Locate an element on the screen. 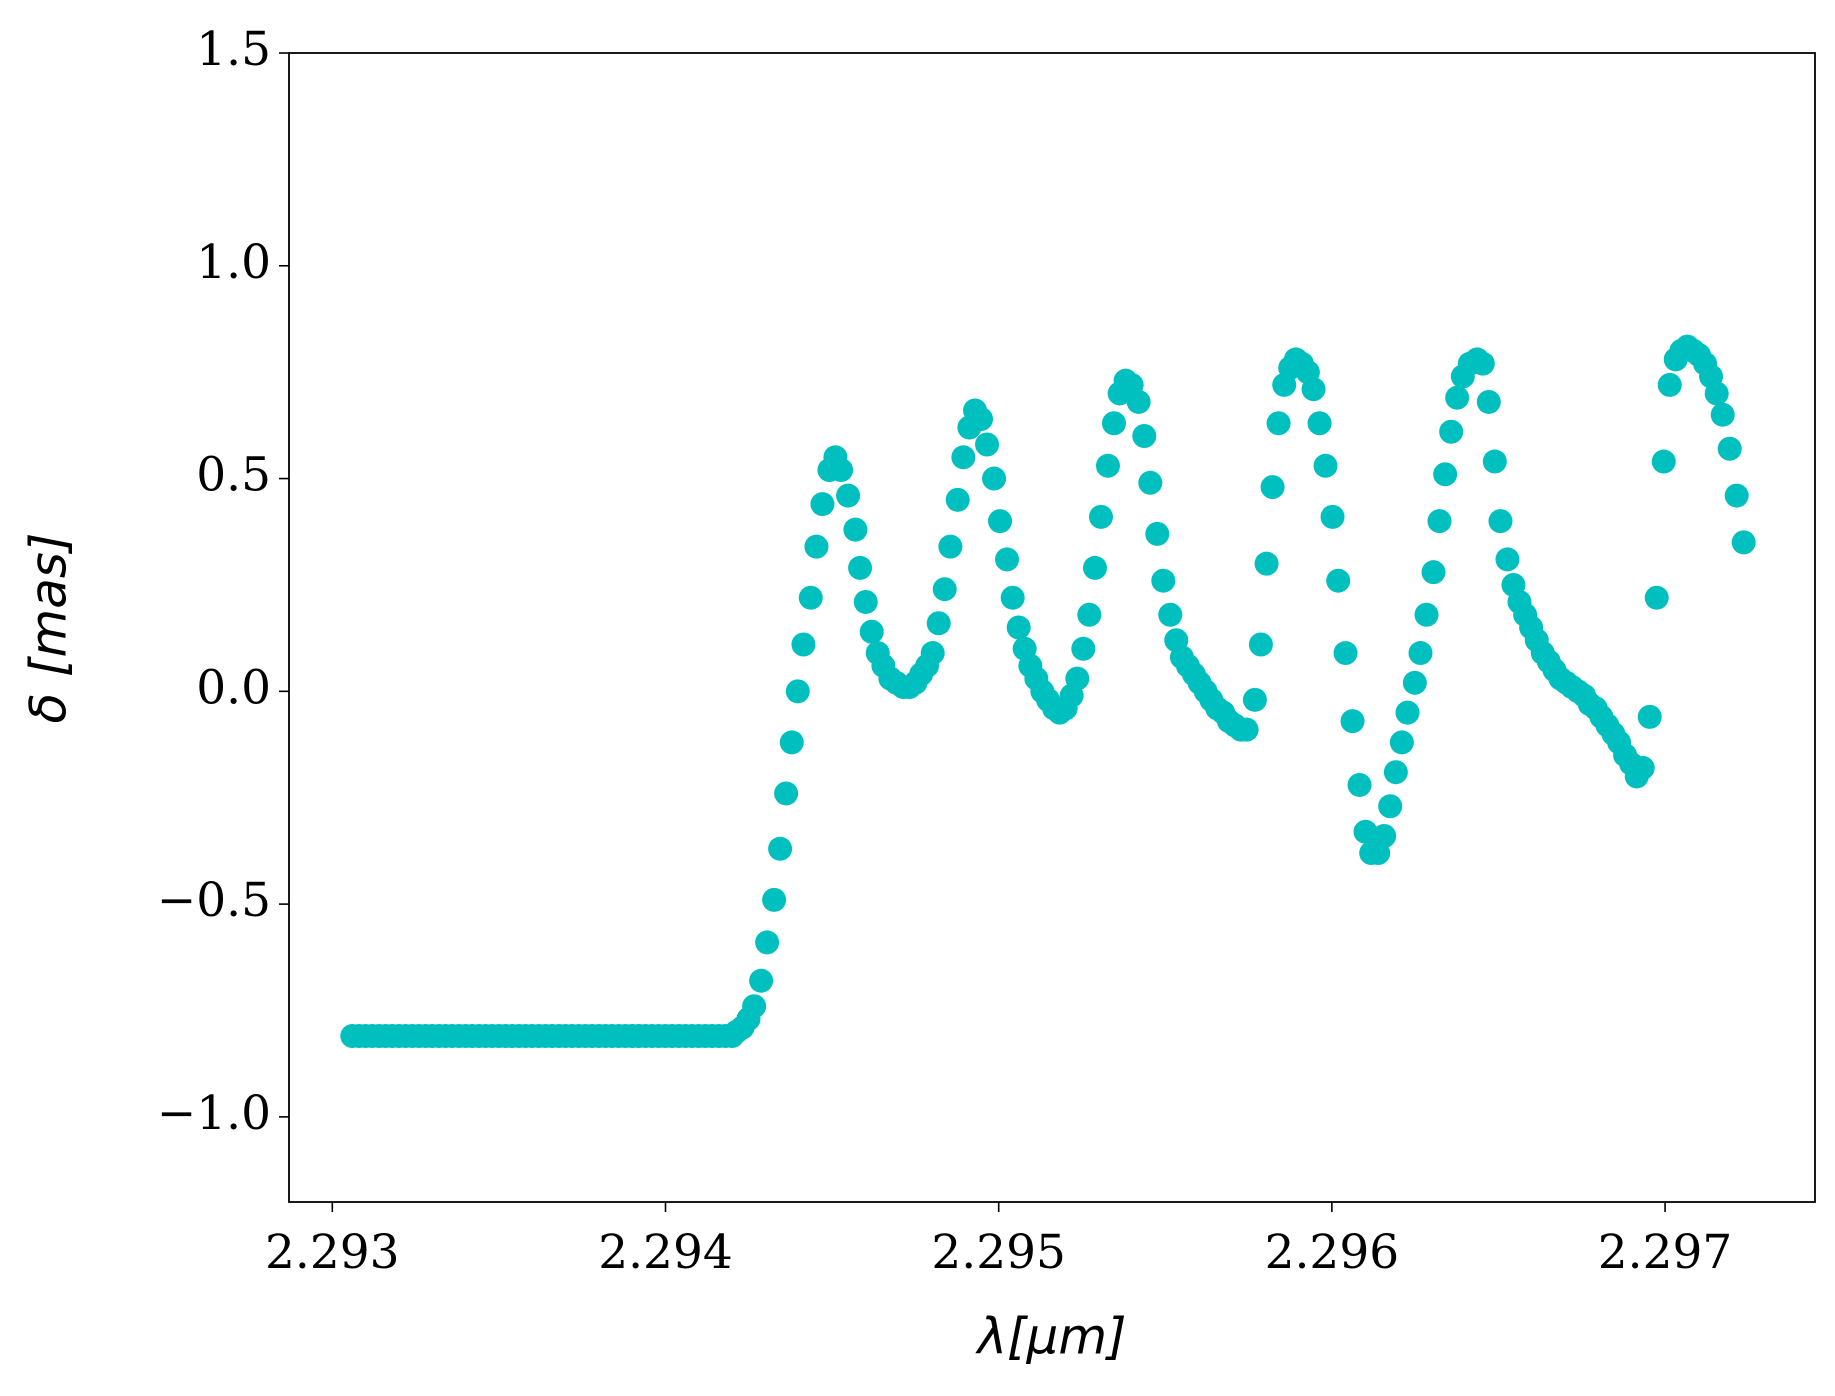 The image size is (1835, 1396). x-tick-label: 2.294 is located at coordinates (665, 1252).